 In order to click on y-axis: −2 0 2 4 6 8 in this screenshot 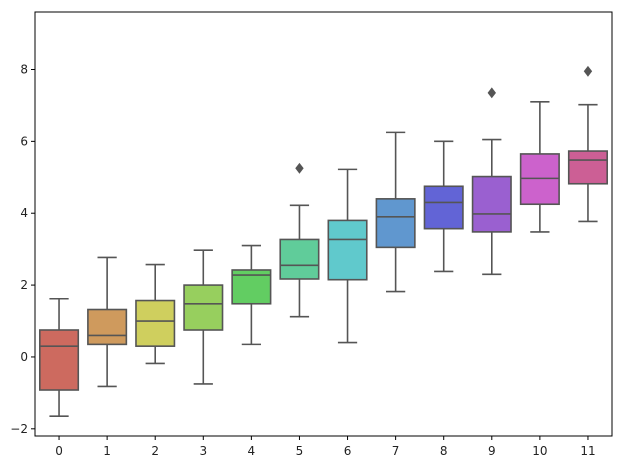, I will do `click(22, 249)`.